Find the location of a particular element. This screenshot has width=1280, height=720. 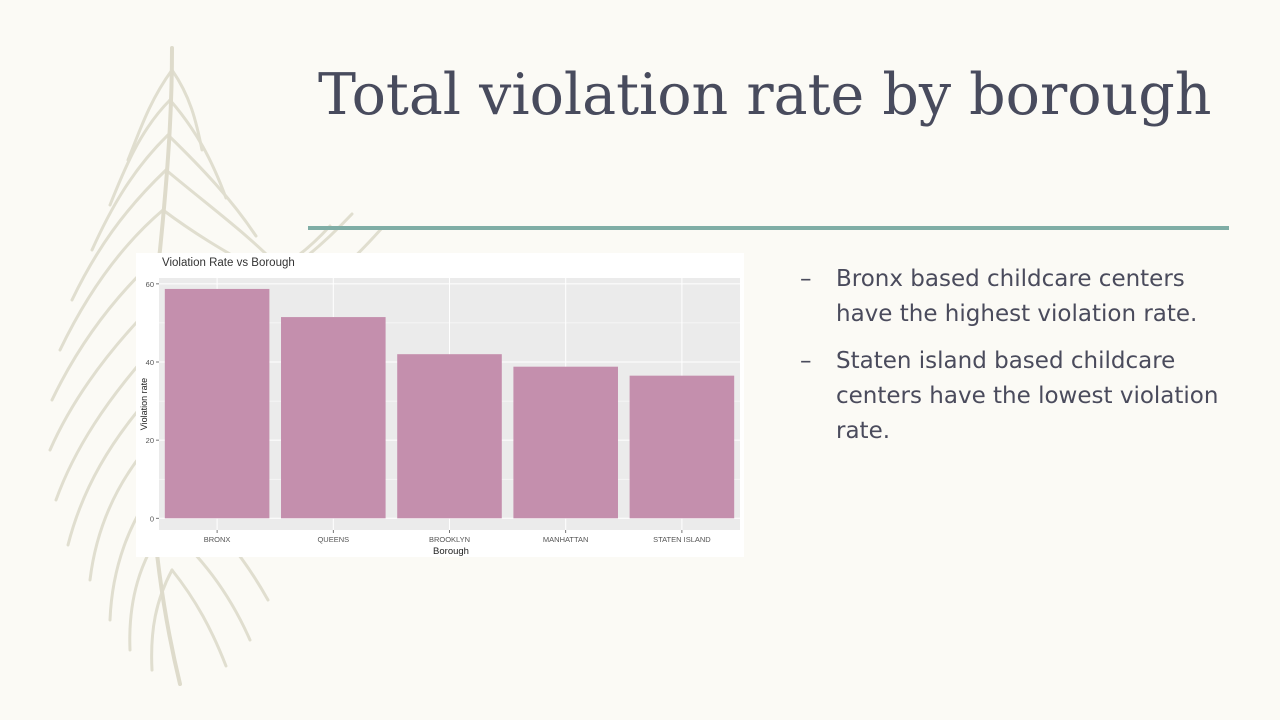

bars is located at coordinates (449, 403).